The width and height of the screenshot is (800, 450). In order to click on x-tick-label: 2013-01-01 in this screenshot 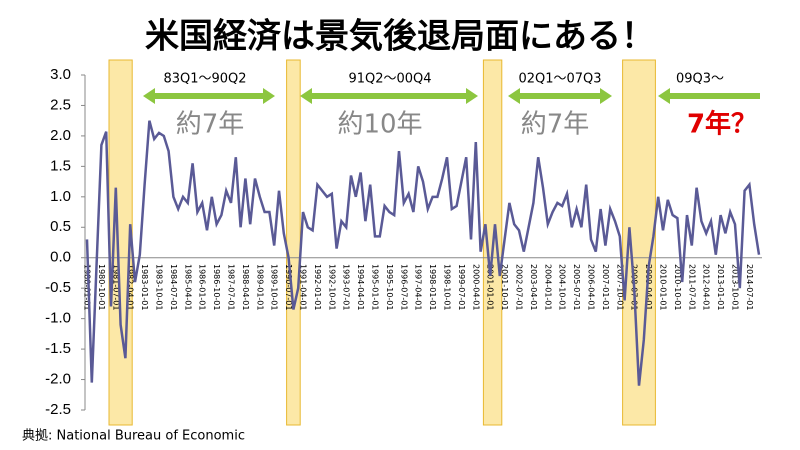, I will do `click(720, 287)`.